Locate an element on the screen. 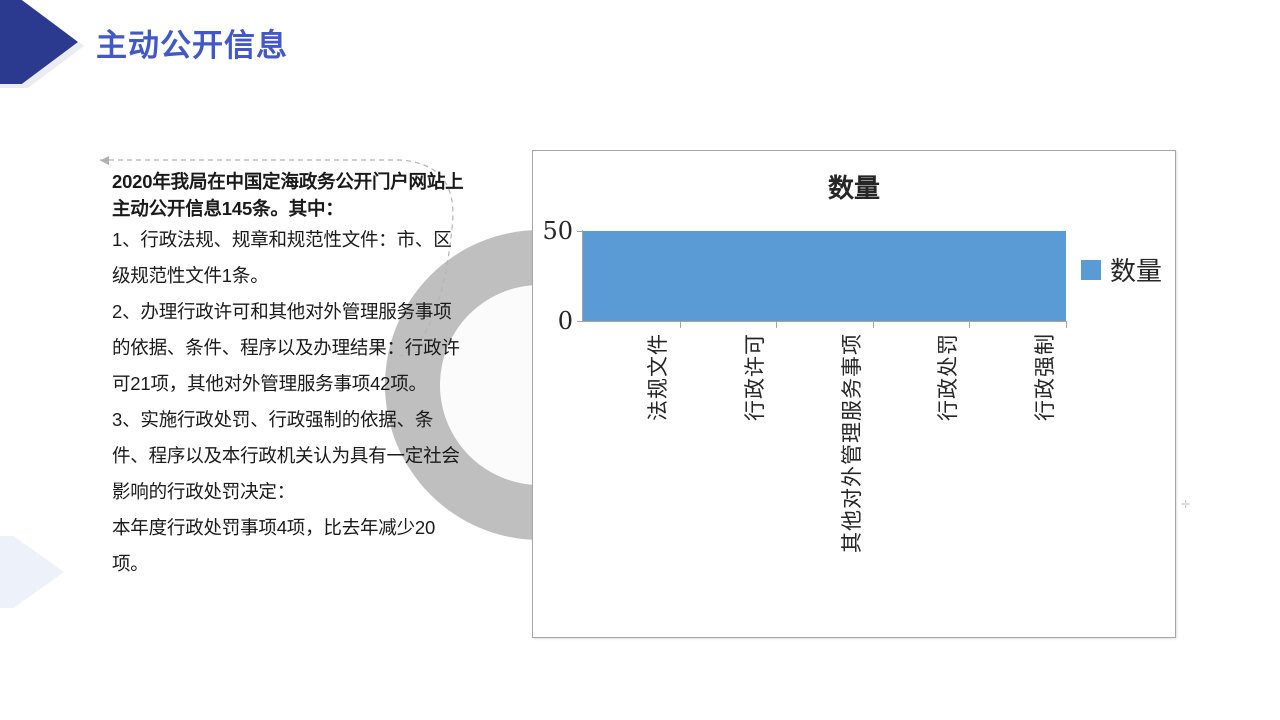  y-axis-line is located at coordinates (582, 276).